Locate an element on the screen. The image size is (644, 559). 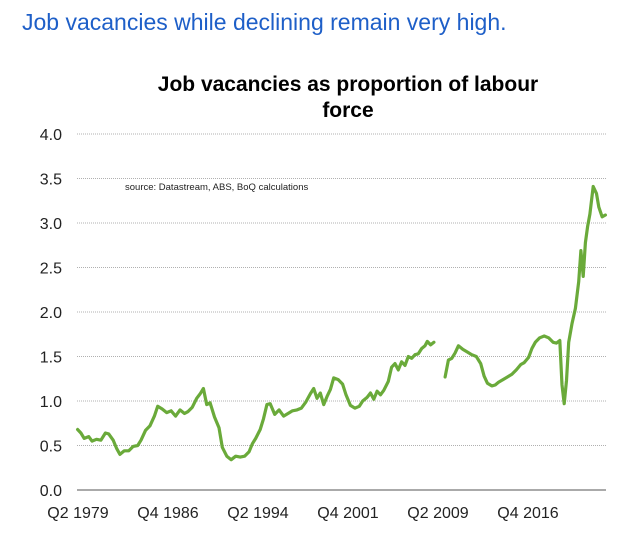
y-tick-label: 2.0 is located at coordinates (51, 313).